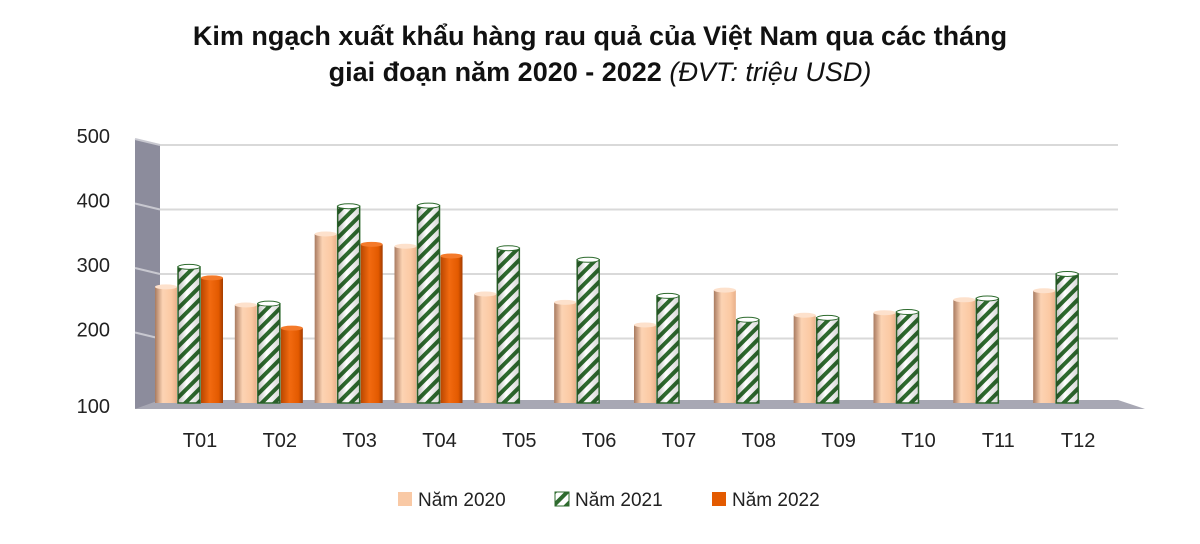 This screenshot has height=544, width=1200. Describe the element at coordinates (804, 359) in the screenshot. I see `bar-năm-2020-t09` at that location.